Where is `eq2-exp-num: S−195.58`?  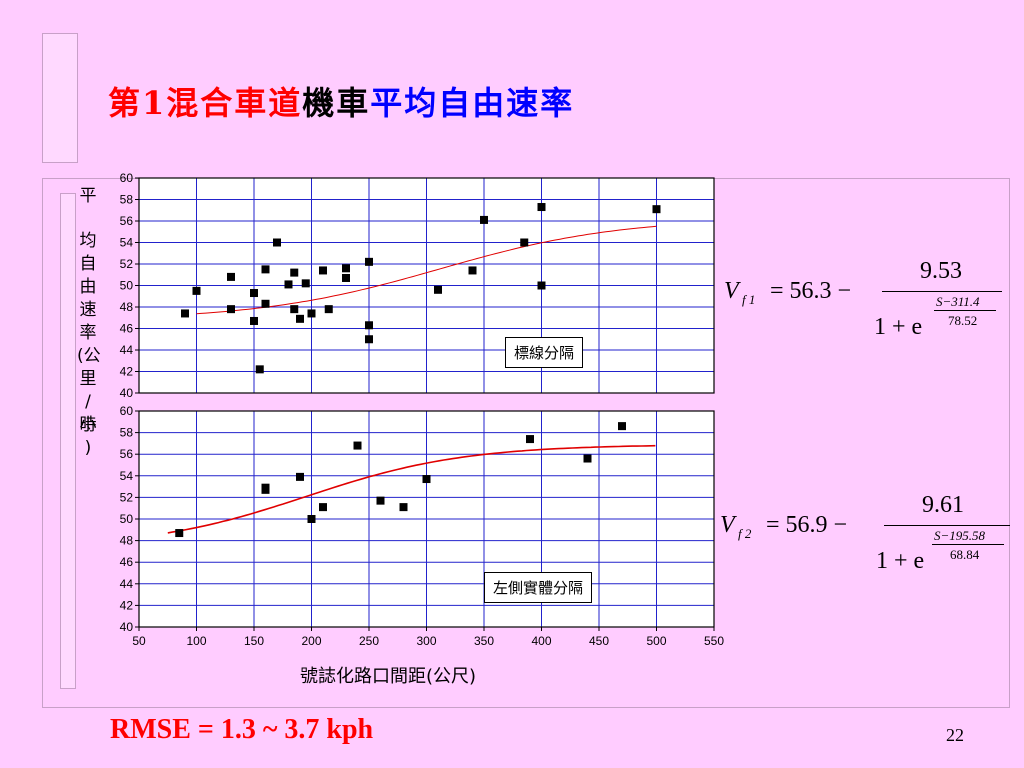
eq2-exp-num: S−195.58 is located at coordinates (960, 535).